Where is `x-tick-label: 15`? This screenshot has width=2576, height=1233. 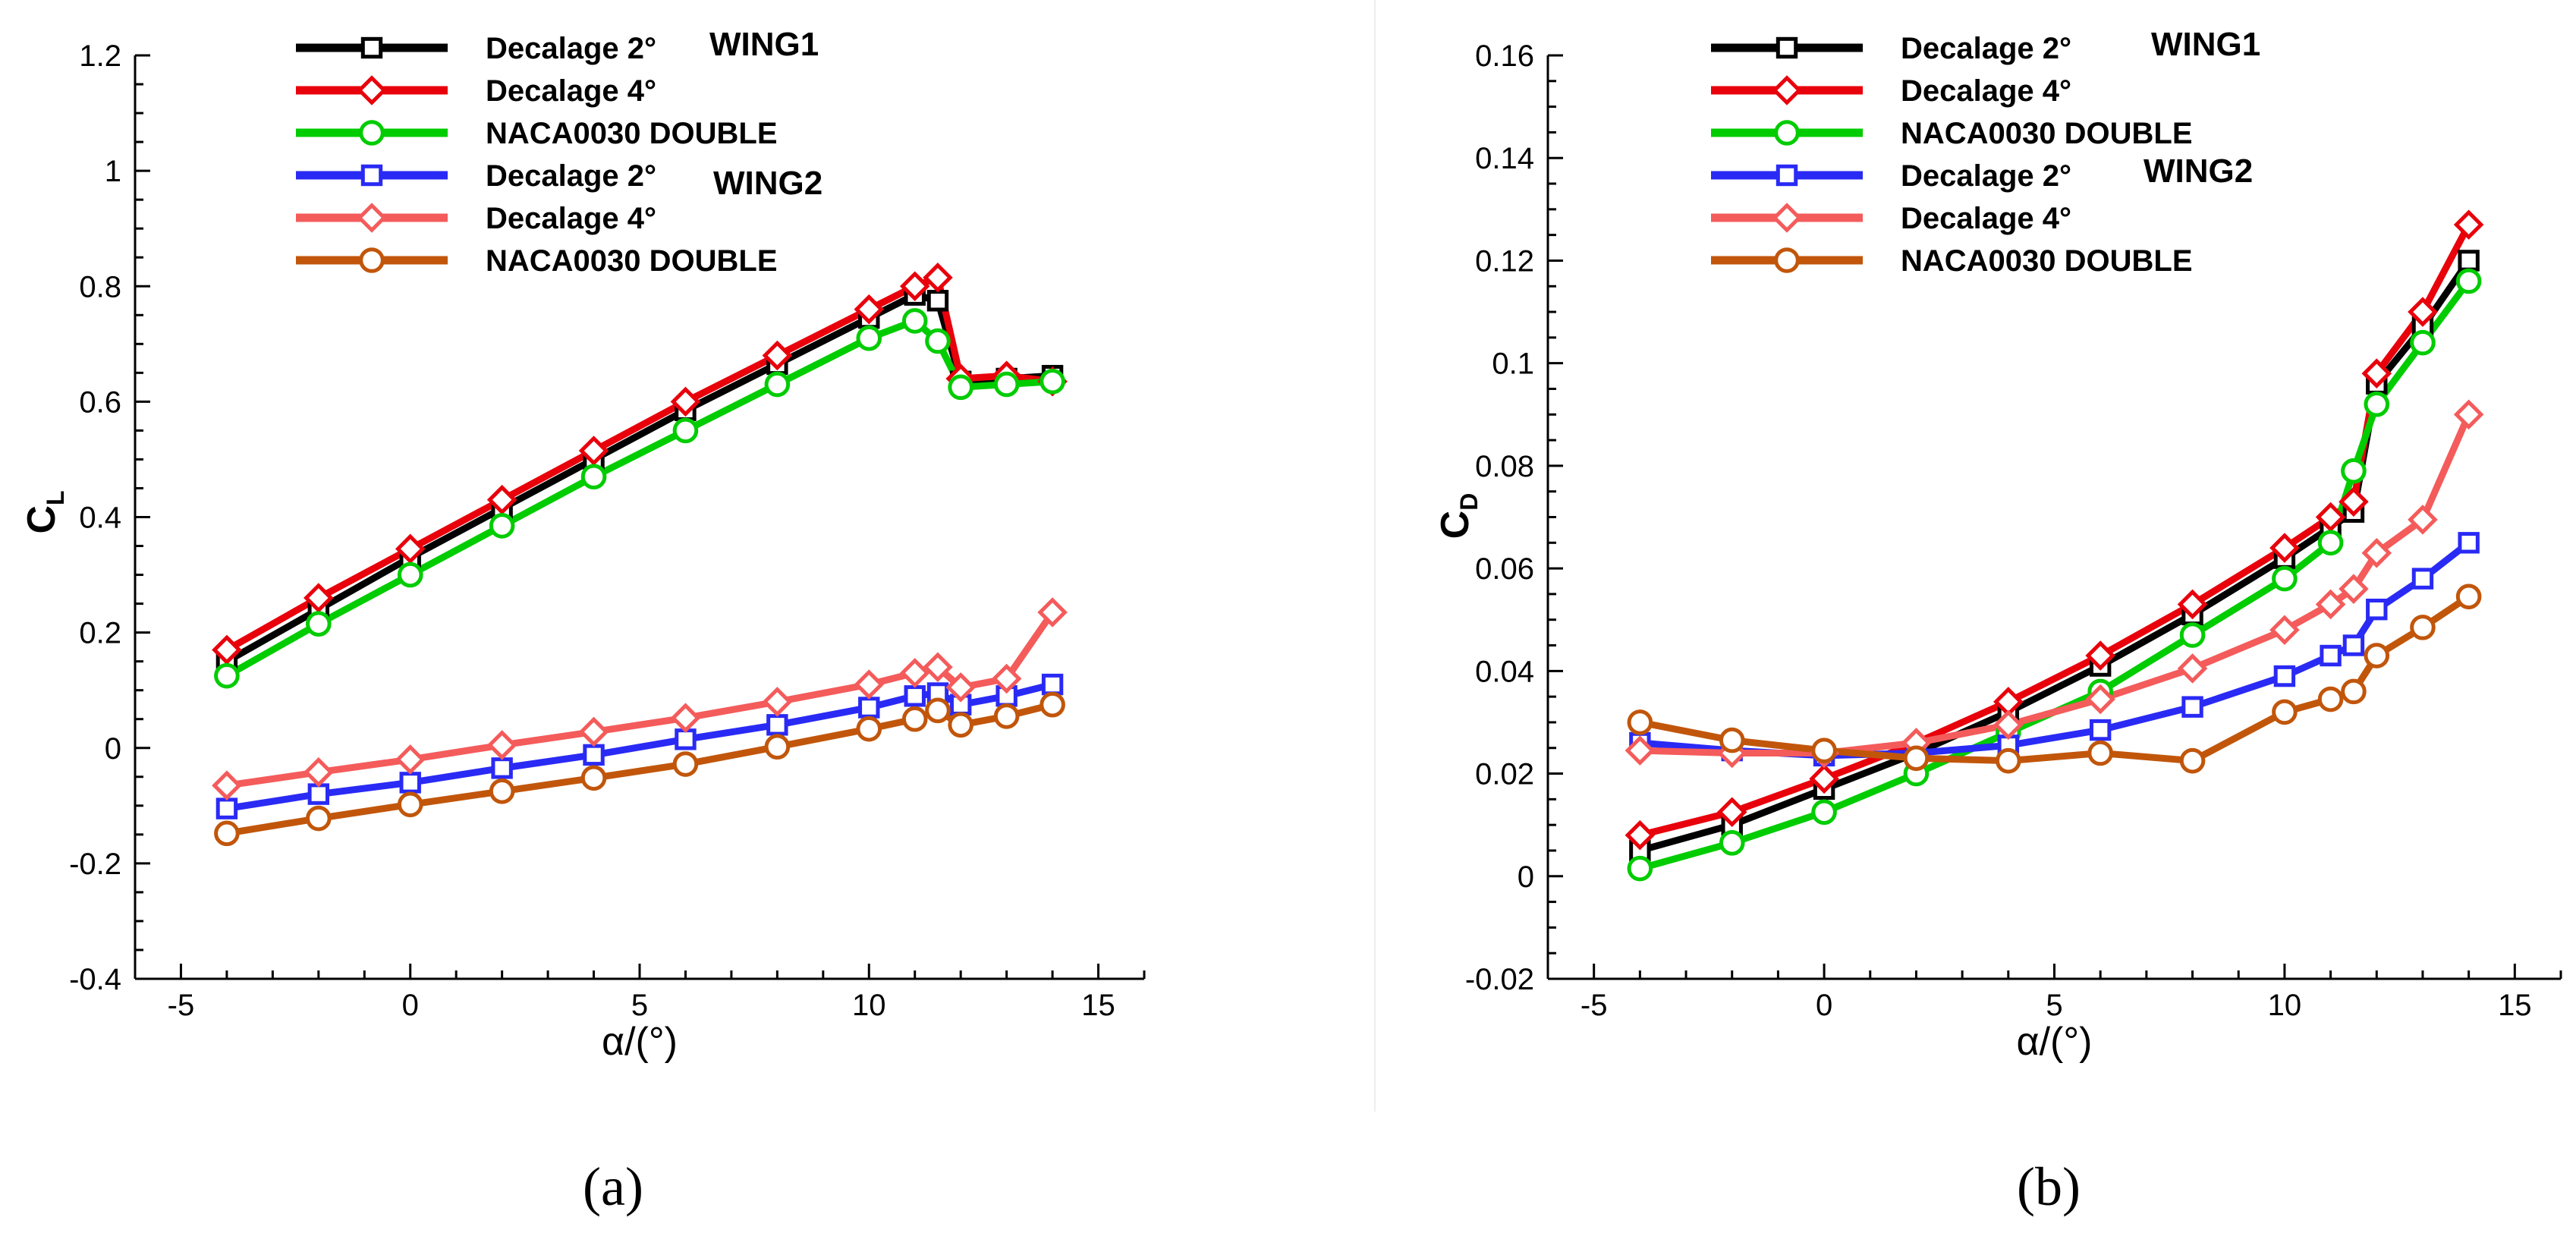 x-tick-label: 15 is located at coordinates (1098, 1005).